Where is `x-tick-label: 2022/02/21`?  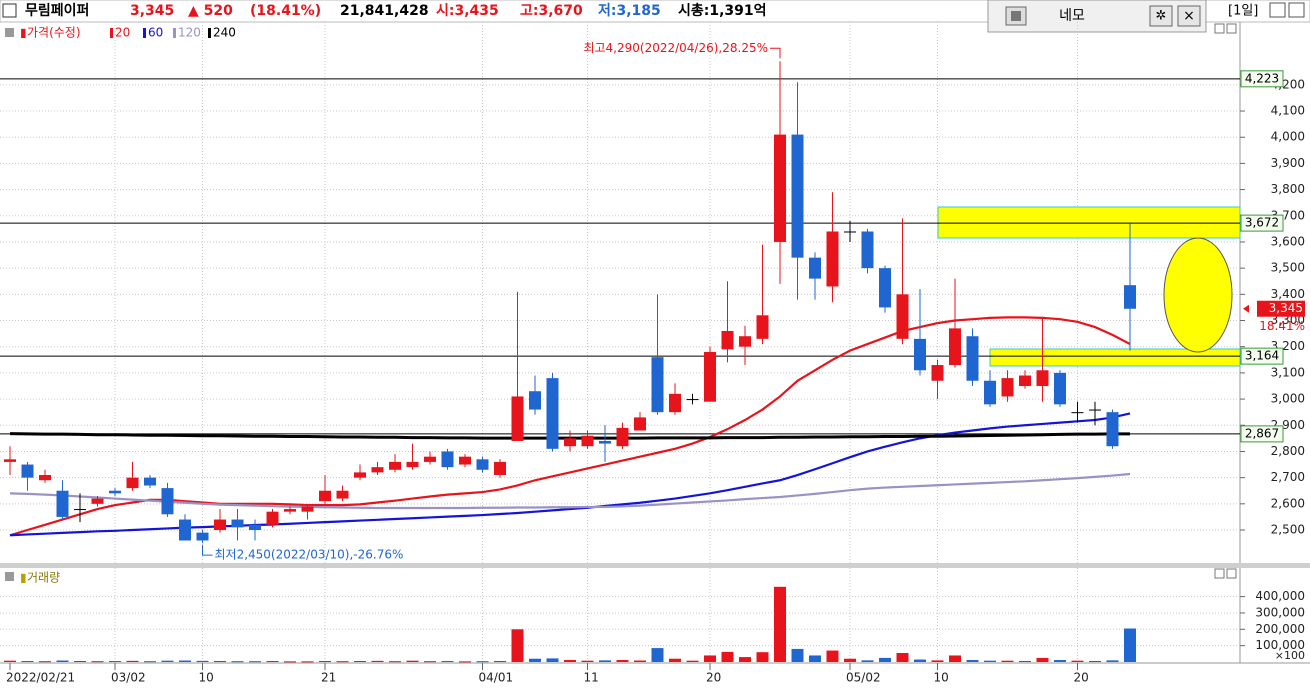
x-tick-label: 2022/02/21 is located at coordinates (40, 678).